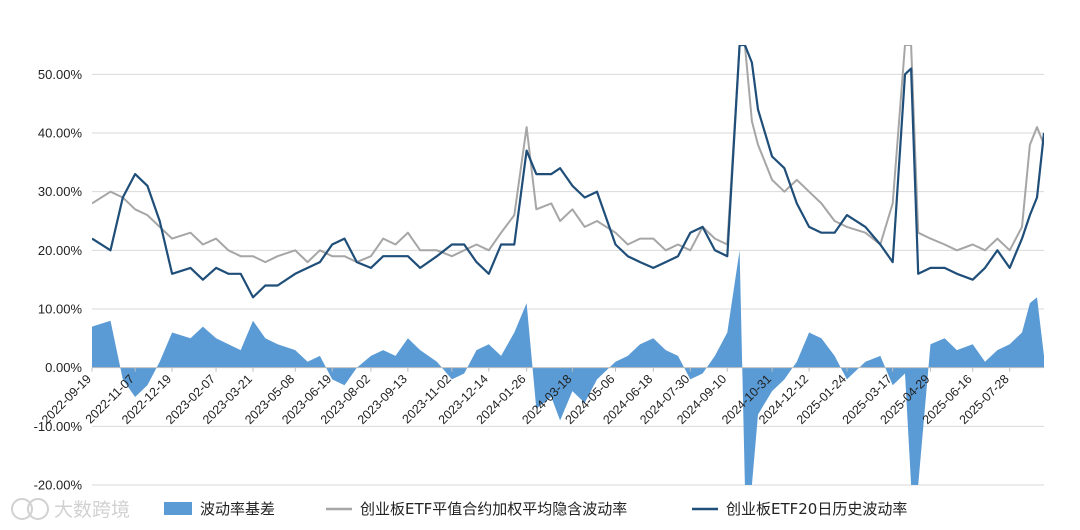 The height and width of the screenshot is (530, 1080). Describe the element at coordinates (58, 426) in the screenshot. I see `y-tick-label: -10.00%` at that location.